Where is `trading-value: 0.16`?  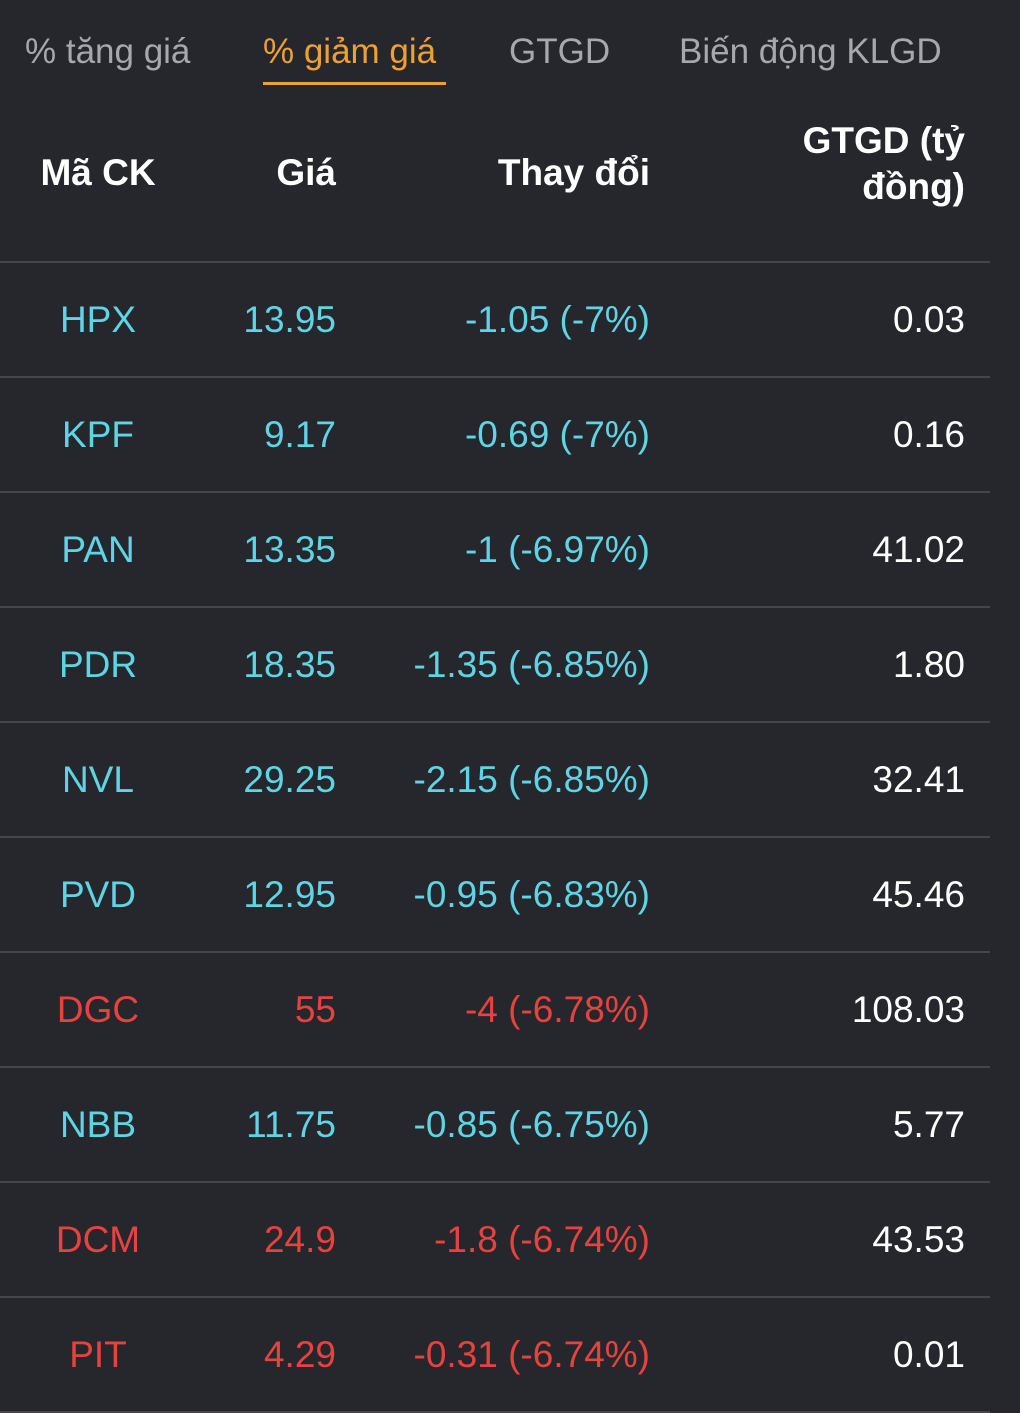 trading-value: 0.16 is located at coordinates (928, 434).